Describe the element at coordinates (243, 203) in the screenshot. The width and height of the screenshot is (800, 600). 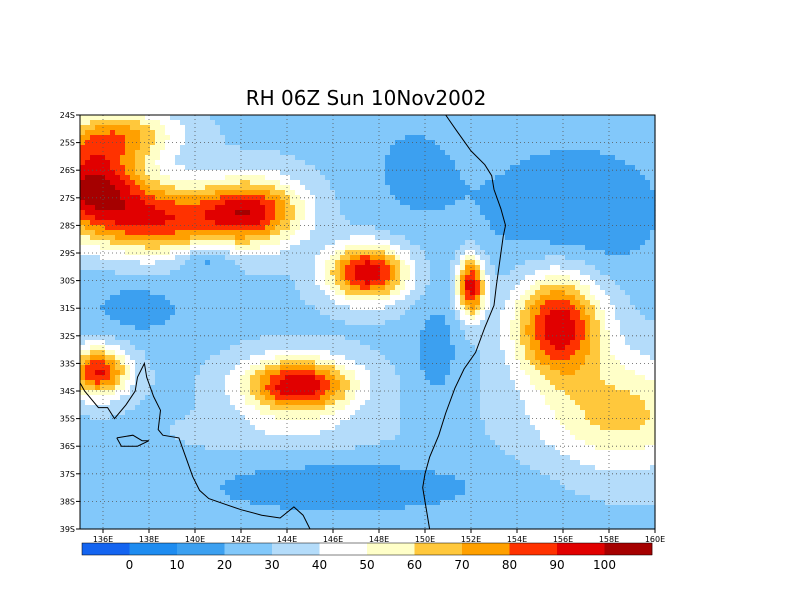
I see `field-cell-1987` at that location.